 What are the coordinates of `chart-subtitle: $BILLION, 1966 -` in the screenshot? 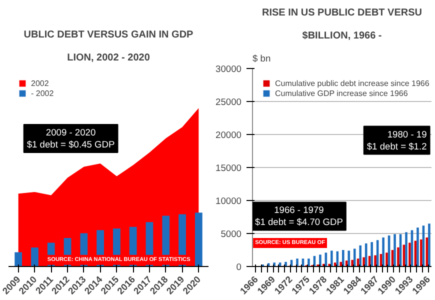 It's located at (342, 36).